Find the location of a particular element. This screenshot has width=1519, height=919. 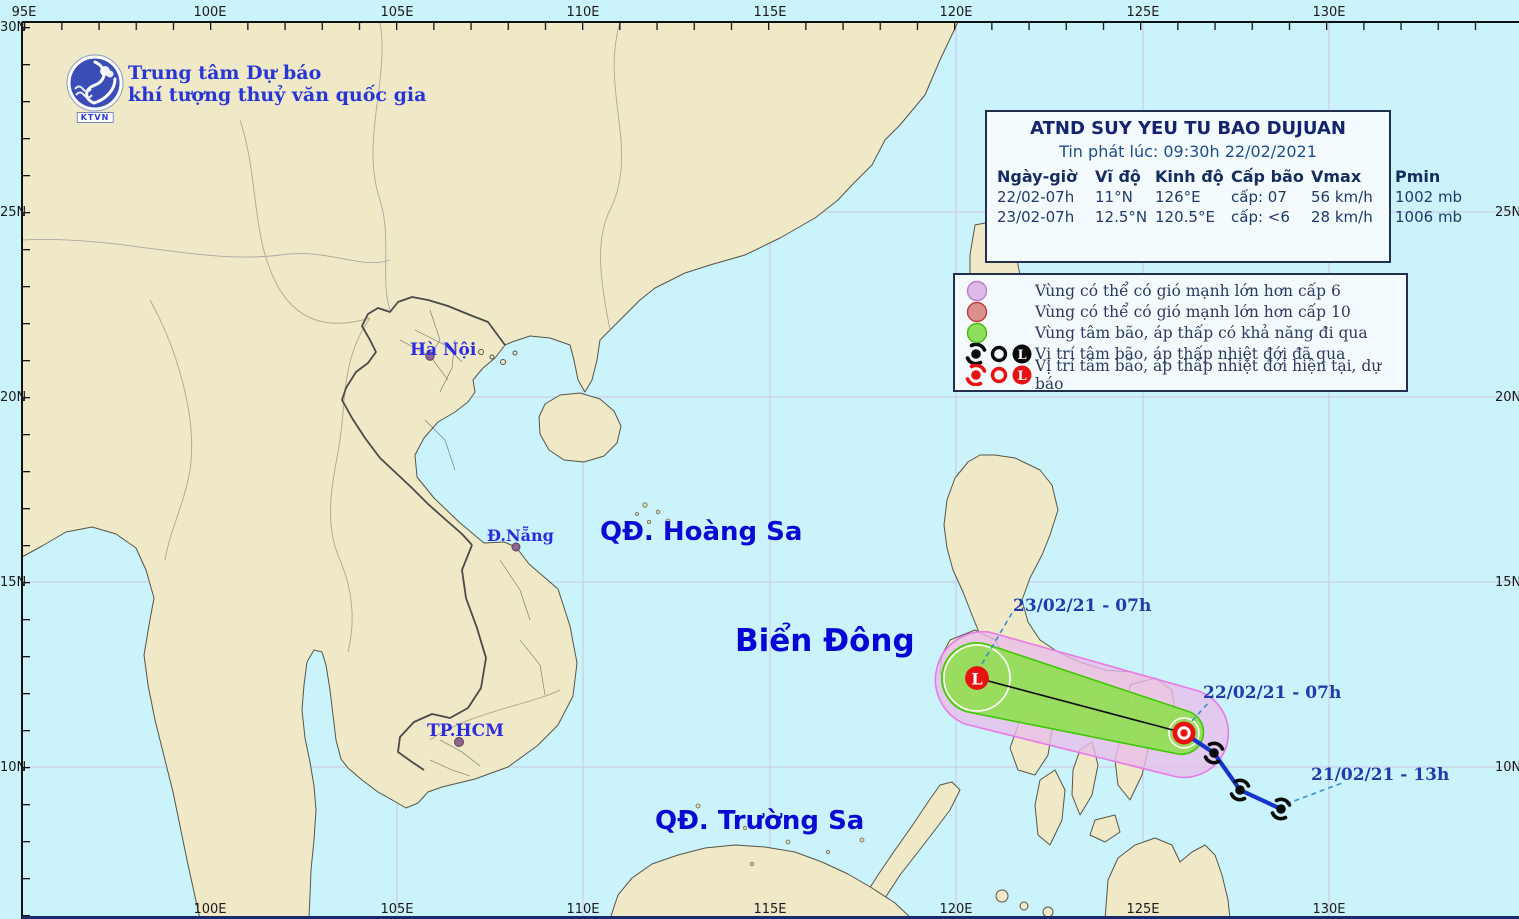

spratly-islets is located at coordinates (780, 835).